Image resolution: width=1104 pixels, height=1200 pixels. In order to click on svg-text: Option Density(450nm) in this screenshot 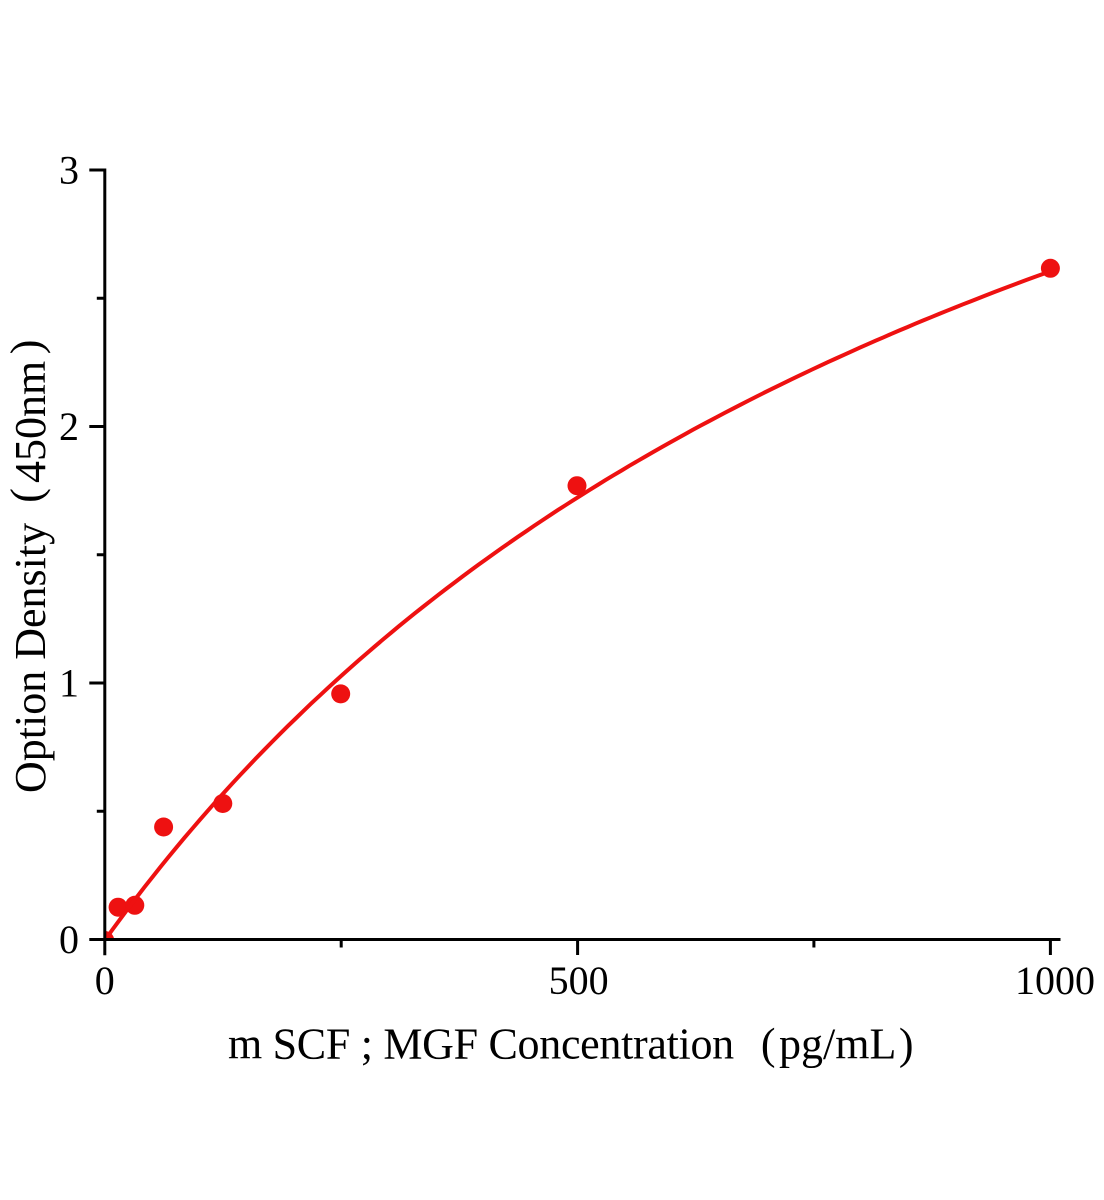, I will do `click(28, 566)`.